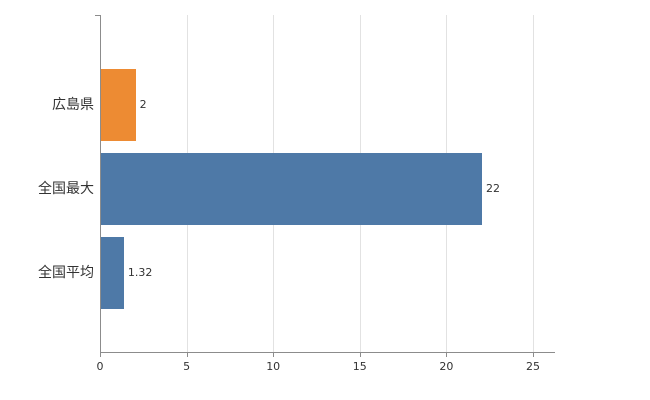  What do you see at coordinates (359, 366) in the screenshot?
I see `x-tick-label: 15` at bounding box center [359, 366].